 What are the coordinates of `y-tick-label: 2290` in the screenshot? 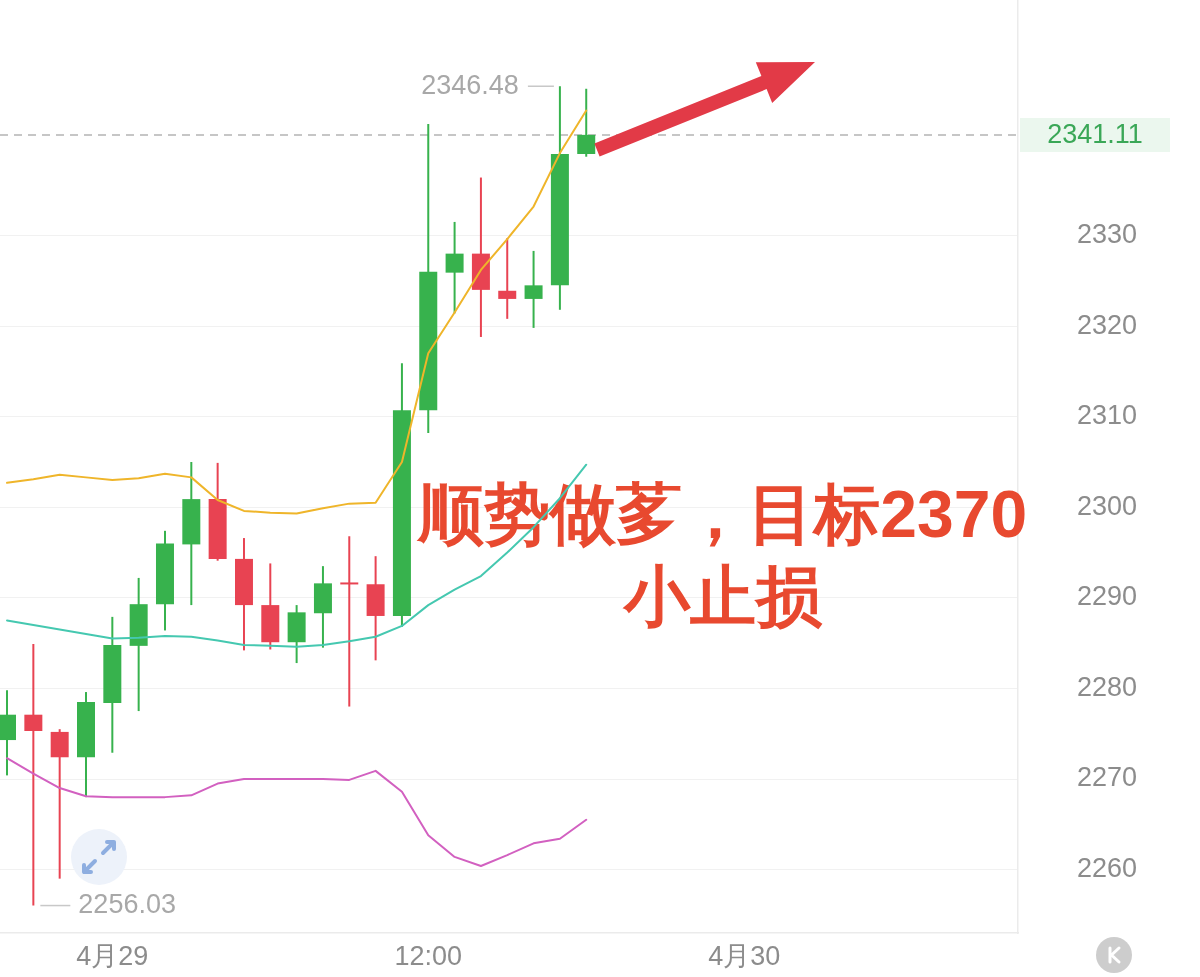 It's located at (1107, 596).